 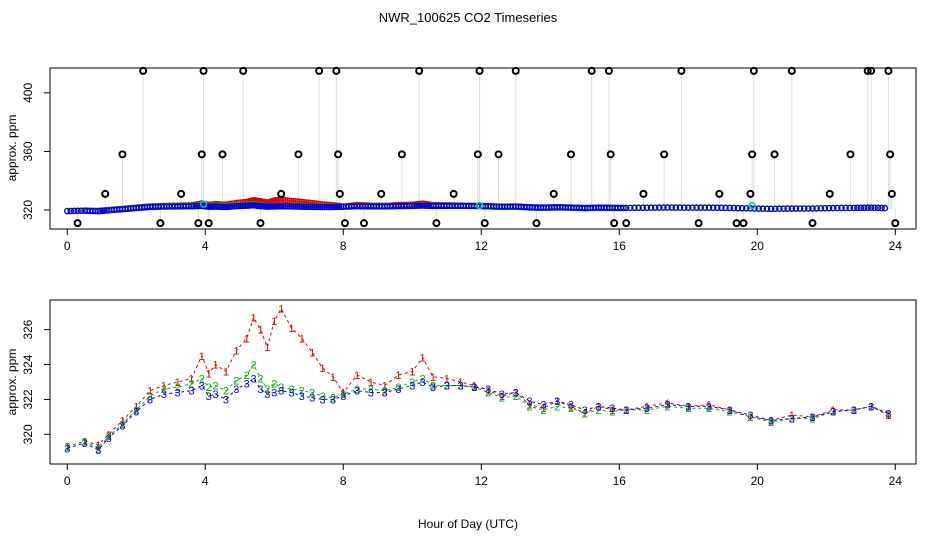 I want to click on bottom-x-tick-label: 24, so click(x=896, y=481).